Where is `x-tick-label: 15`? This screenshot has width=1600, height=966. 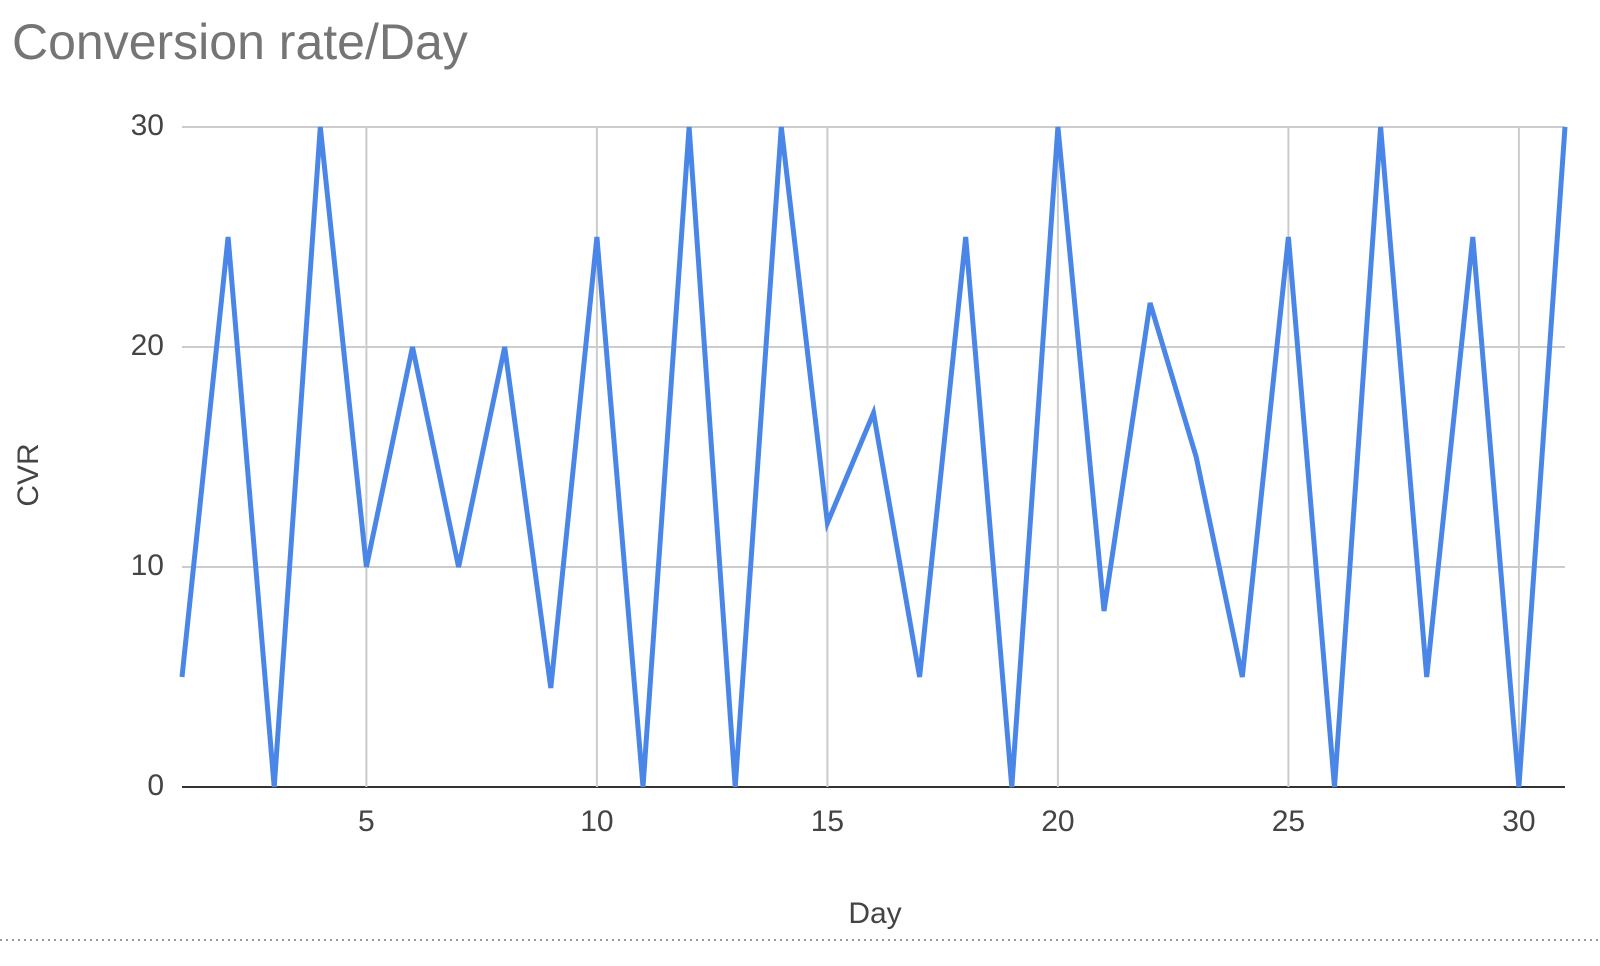
x-tick-label: 15 is located at coordinates (827, 821).